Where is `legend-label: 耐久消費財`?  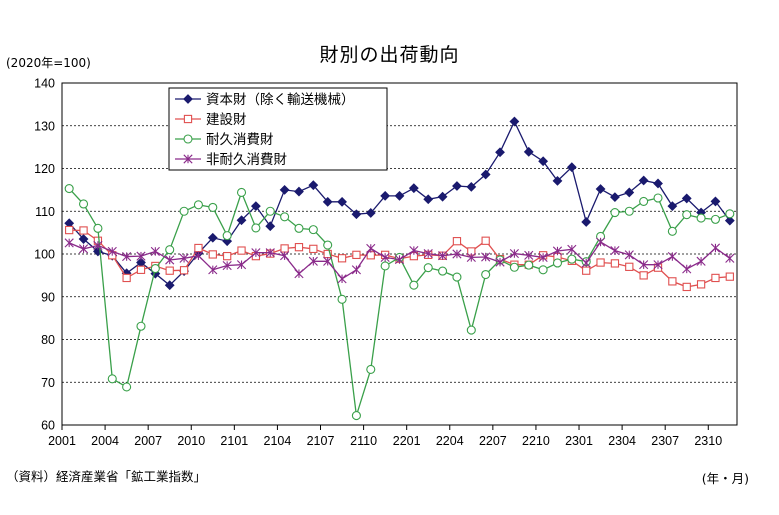
legend-label: 耐久消費財 is located at coordinates (240, 140).